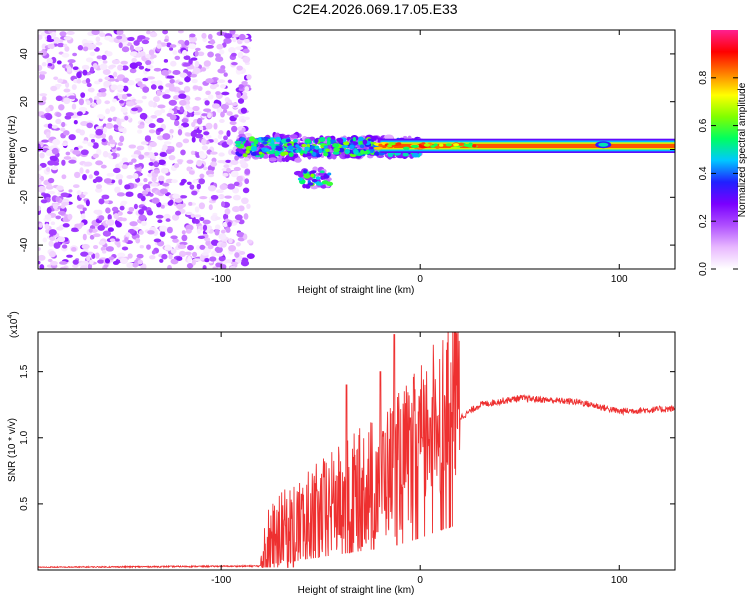 This screenshot has height=600, width=750. I want to click on steady-line-bead, so click(461, 144).